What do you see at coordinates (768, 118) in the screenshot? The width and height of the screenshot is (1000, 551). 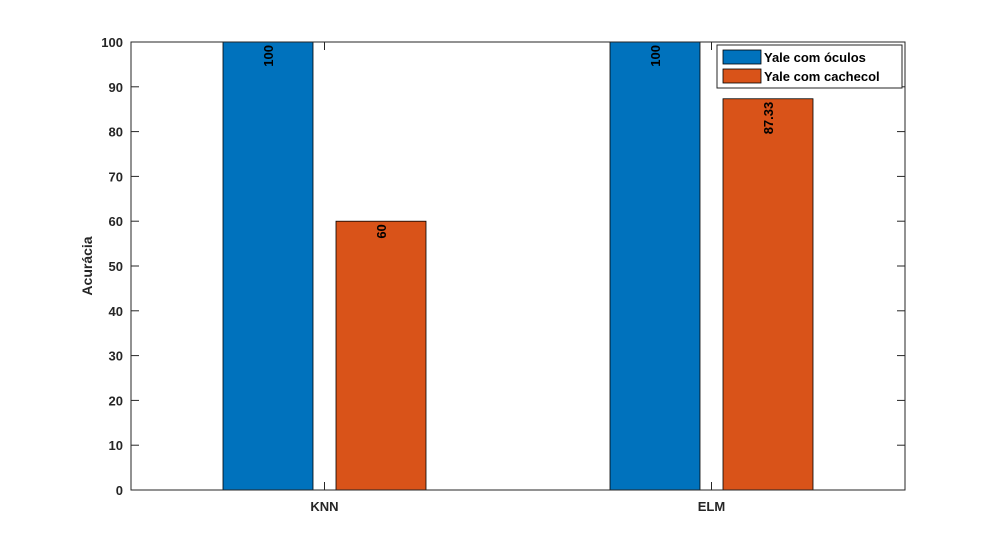 I see `bar-value-label: 87.33` at bounding box center [768, 118].